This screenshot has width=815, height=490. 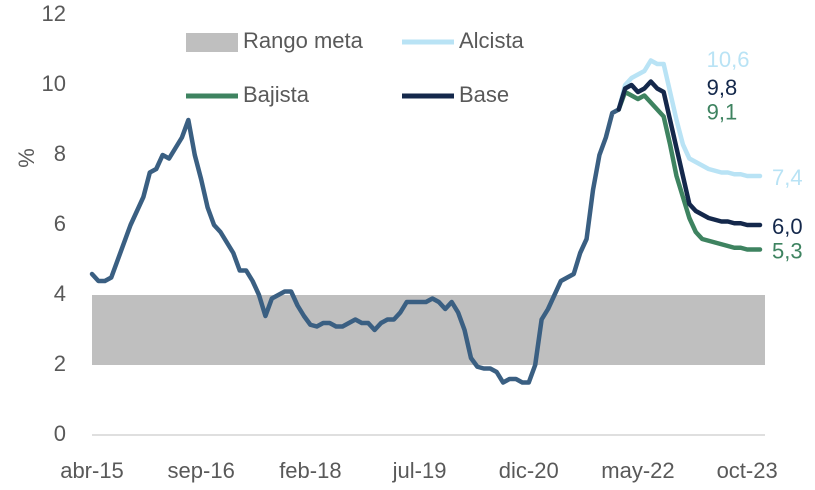 What do you see at coordinates (60, 363) in the screenshot?
I see `y-tick-label: 2` at bounding box center [60, 363].